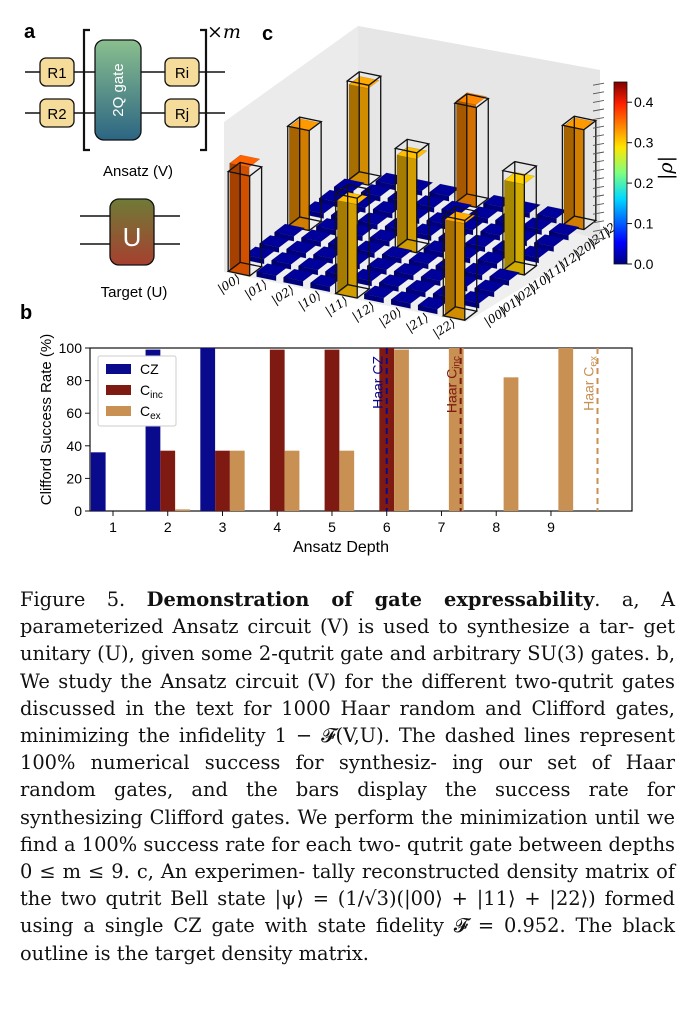 This screenshot has height=1026, width=692. Describe the element at coordinates (496, 527) in the screenshot. I see `x-tick-label: 8` at that location.